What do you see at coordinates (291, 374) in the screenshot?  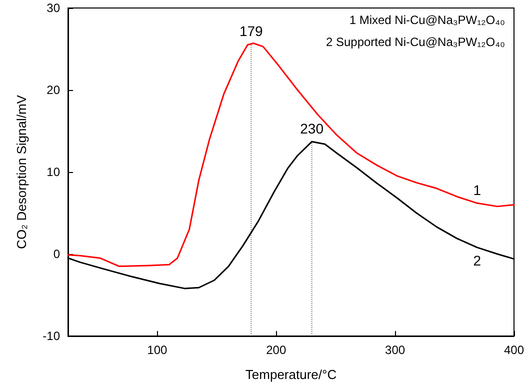 I see `x-axis-title: Temperature/°C` at bounding box center [291, 374].